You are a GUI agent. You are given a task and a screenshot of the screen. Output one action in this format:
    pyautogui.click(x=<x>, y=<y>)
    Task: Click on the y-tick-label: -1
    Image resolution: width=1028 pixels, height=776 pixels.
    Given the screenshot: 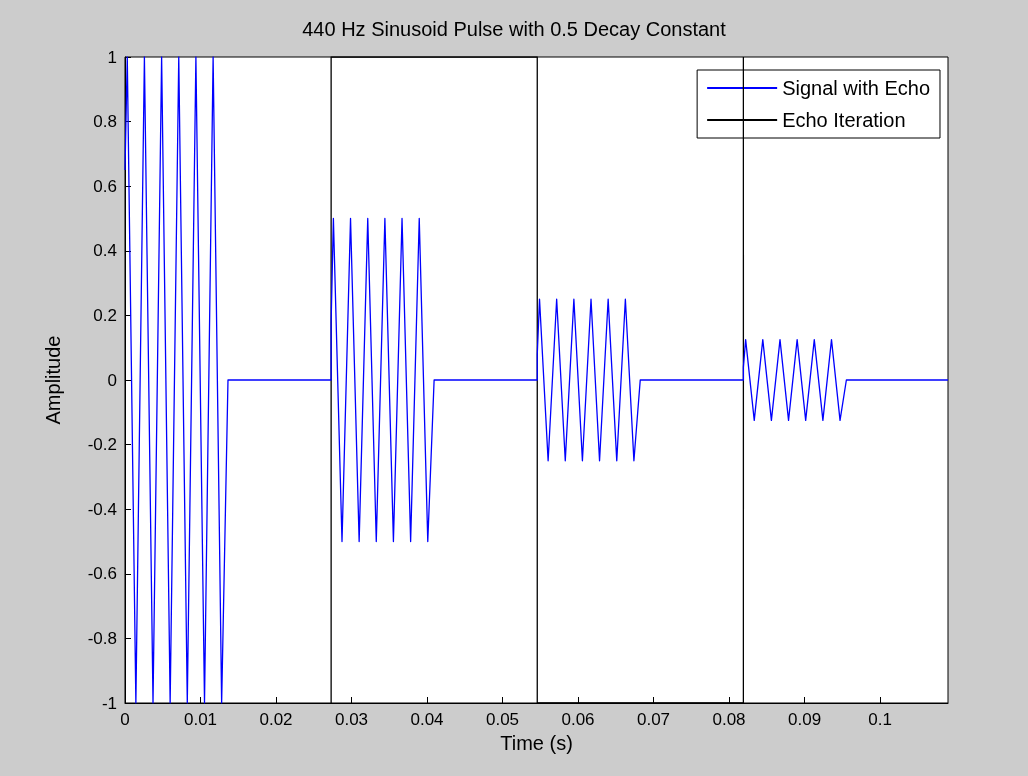 What is the action you would take?
    pyautogui.click(x=109, y=703)
    